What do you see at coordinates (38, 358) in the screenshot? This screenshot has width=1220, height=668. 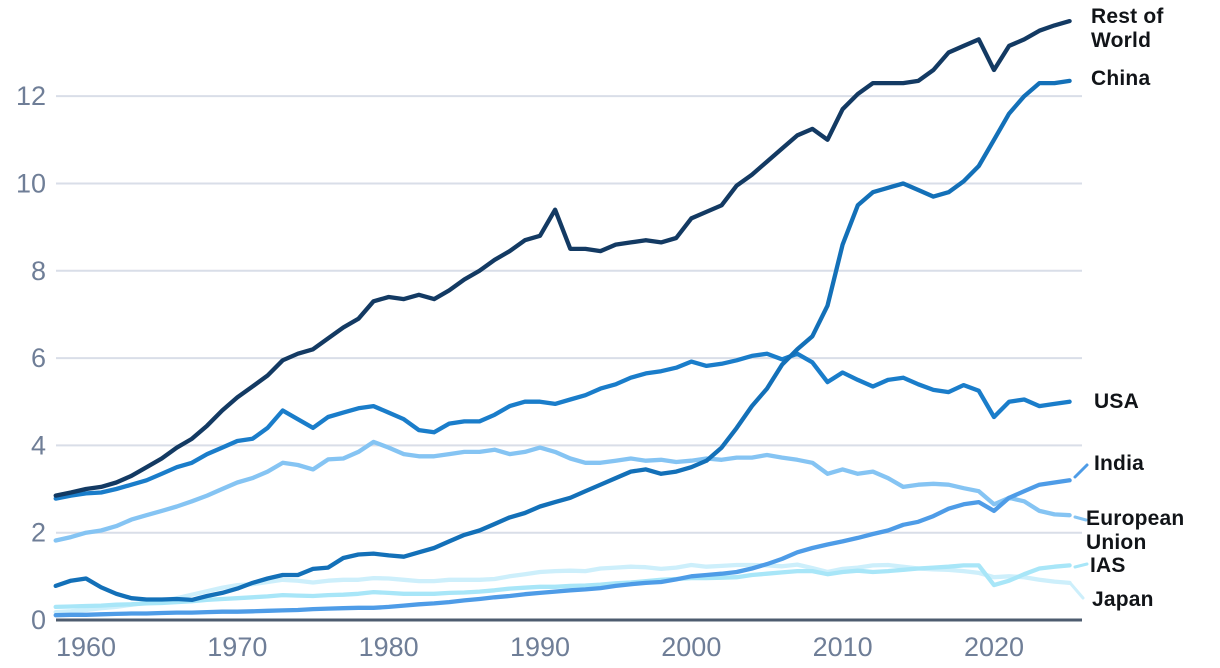 I see `y-tick-label: 6` at bounding box center [38, 358].